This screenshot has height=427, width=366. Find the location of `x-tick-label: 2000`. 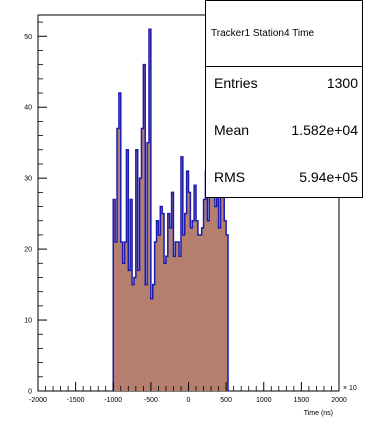

x-tick-label: 2000 is located at coordinates (339, 400).